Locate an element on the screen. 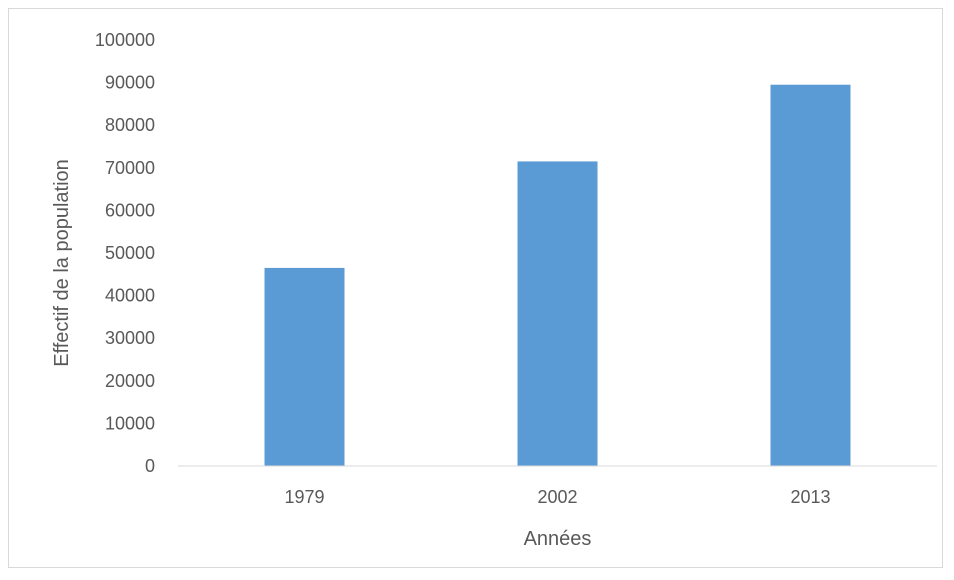 This screenshot has height=580, width=954. x-tick-label: 2002 is located at coordinates (557, 497).